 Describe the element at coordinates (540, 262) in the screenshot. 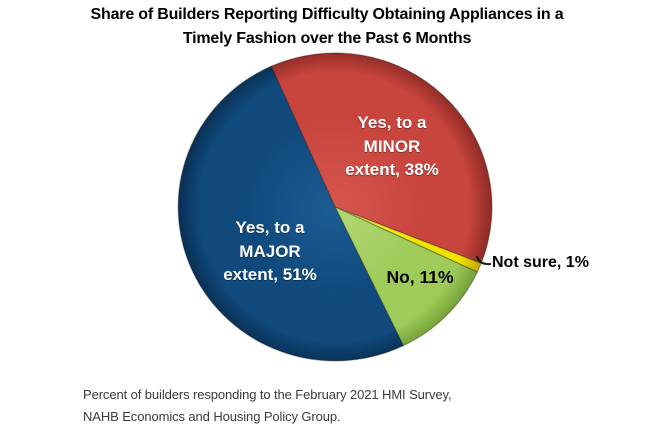

I see `slice-label-not-sure: Not sure, 1%` at that location.